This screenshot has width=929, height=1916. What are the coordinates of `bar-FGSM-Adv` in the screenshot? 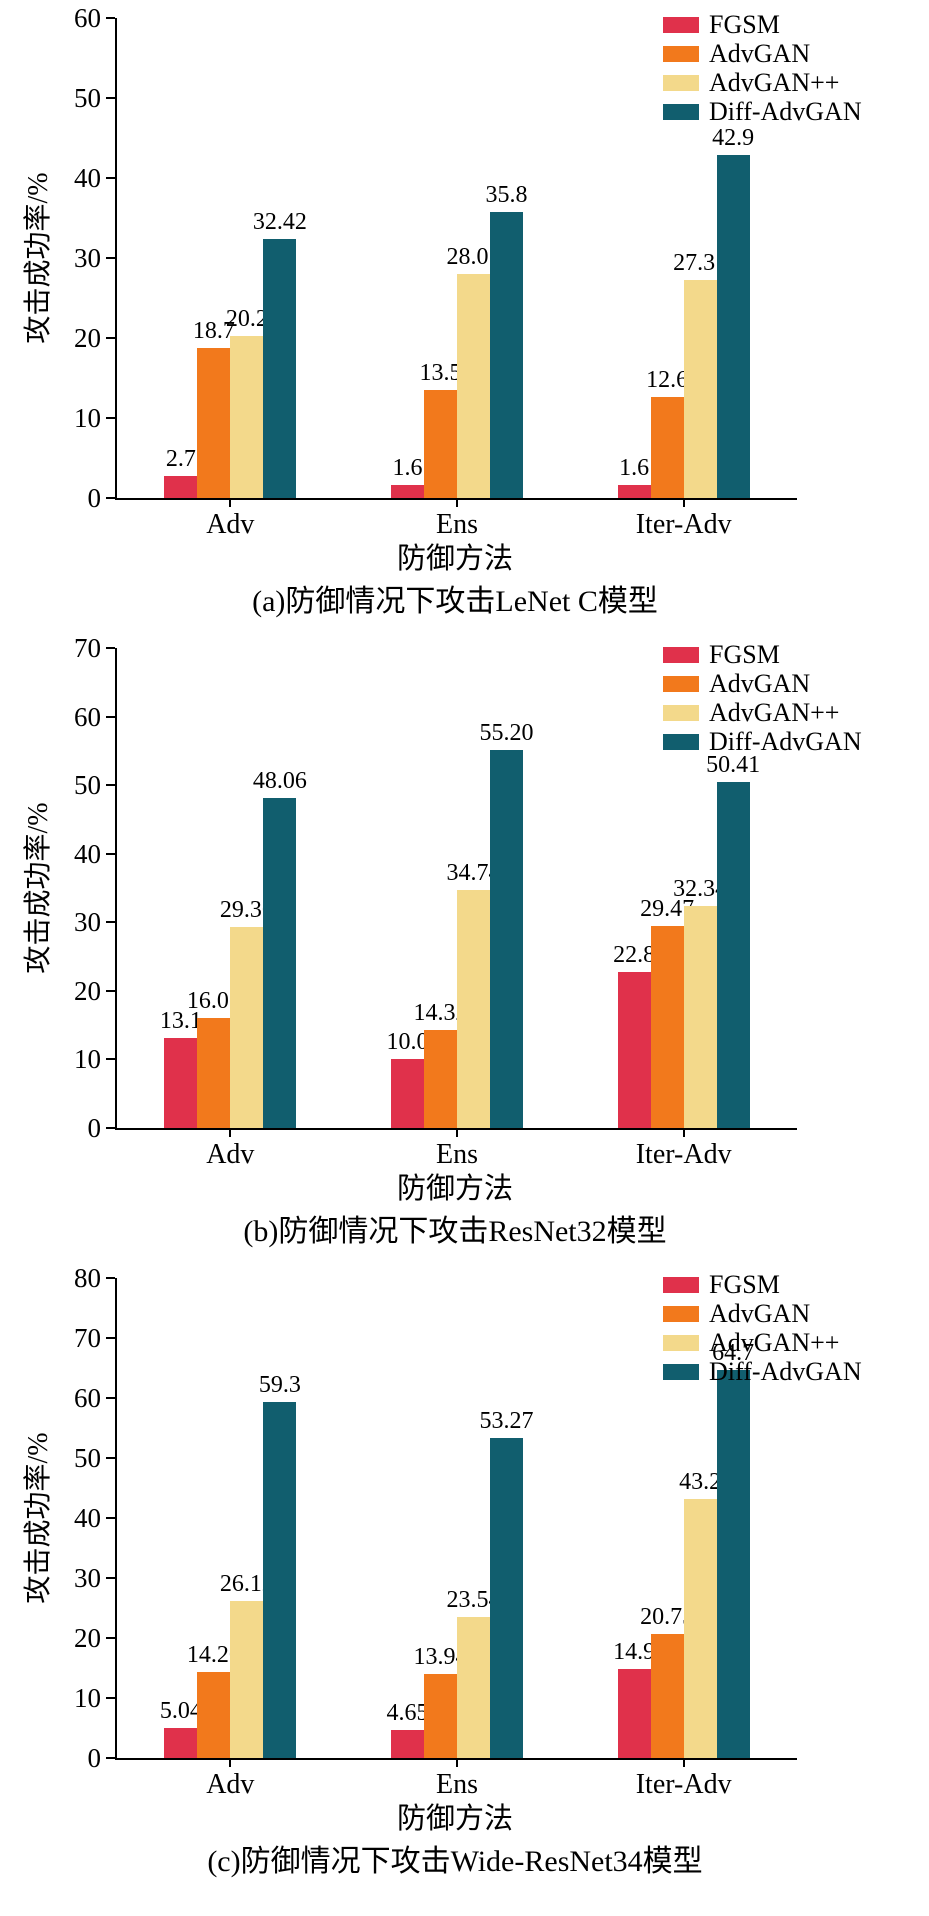 It's located at (181, 1742).